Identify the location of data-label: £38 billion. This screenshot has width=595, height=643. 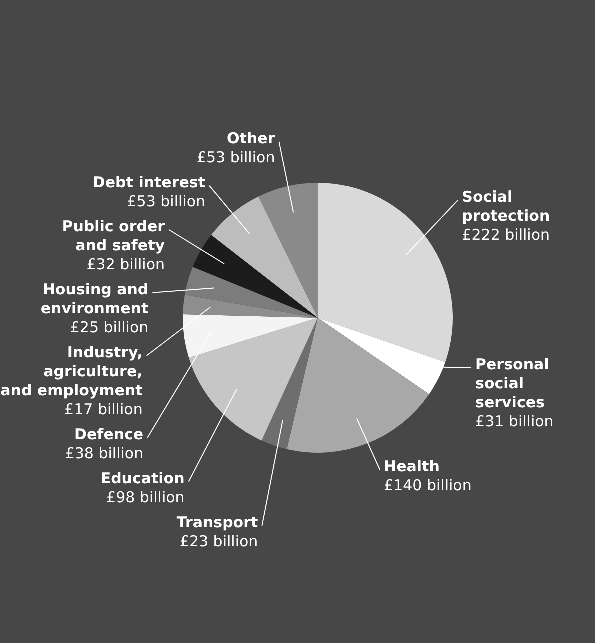
(104, 453).